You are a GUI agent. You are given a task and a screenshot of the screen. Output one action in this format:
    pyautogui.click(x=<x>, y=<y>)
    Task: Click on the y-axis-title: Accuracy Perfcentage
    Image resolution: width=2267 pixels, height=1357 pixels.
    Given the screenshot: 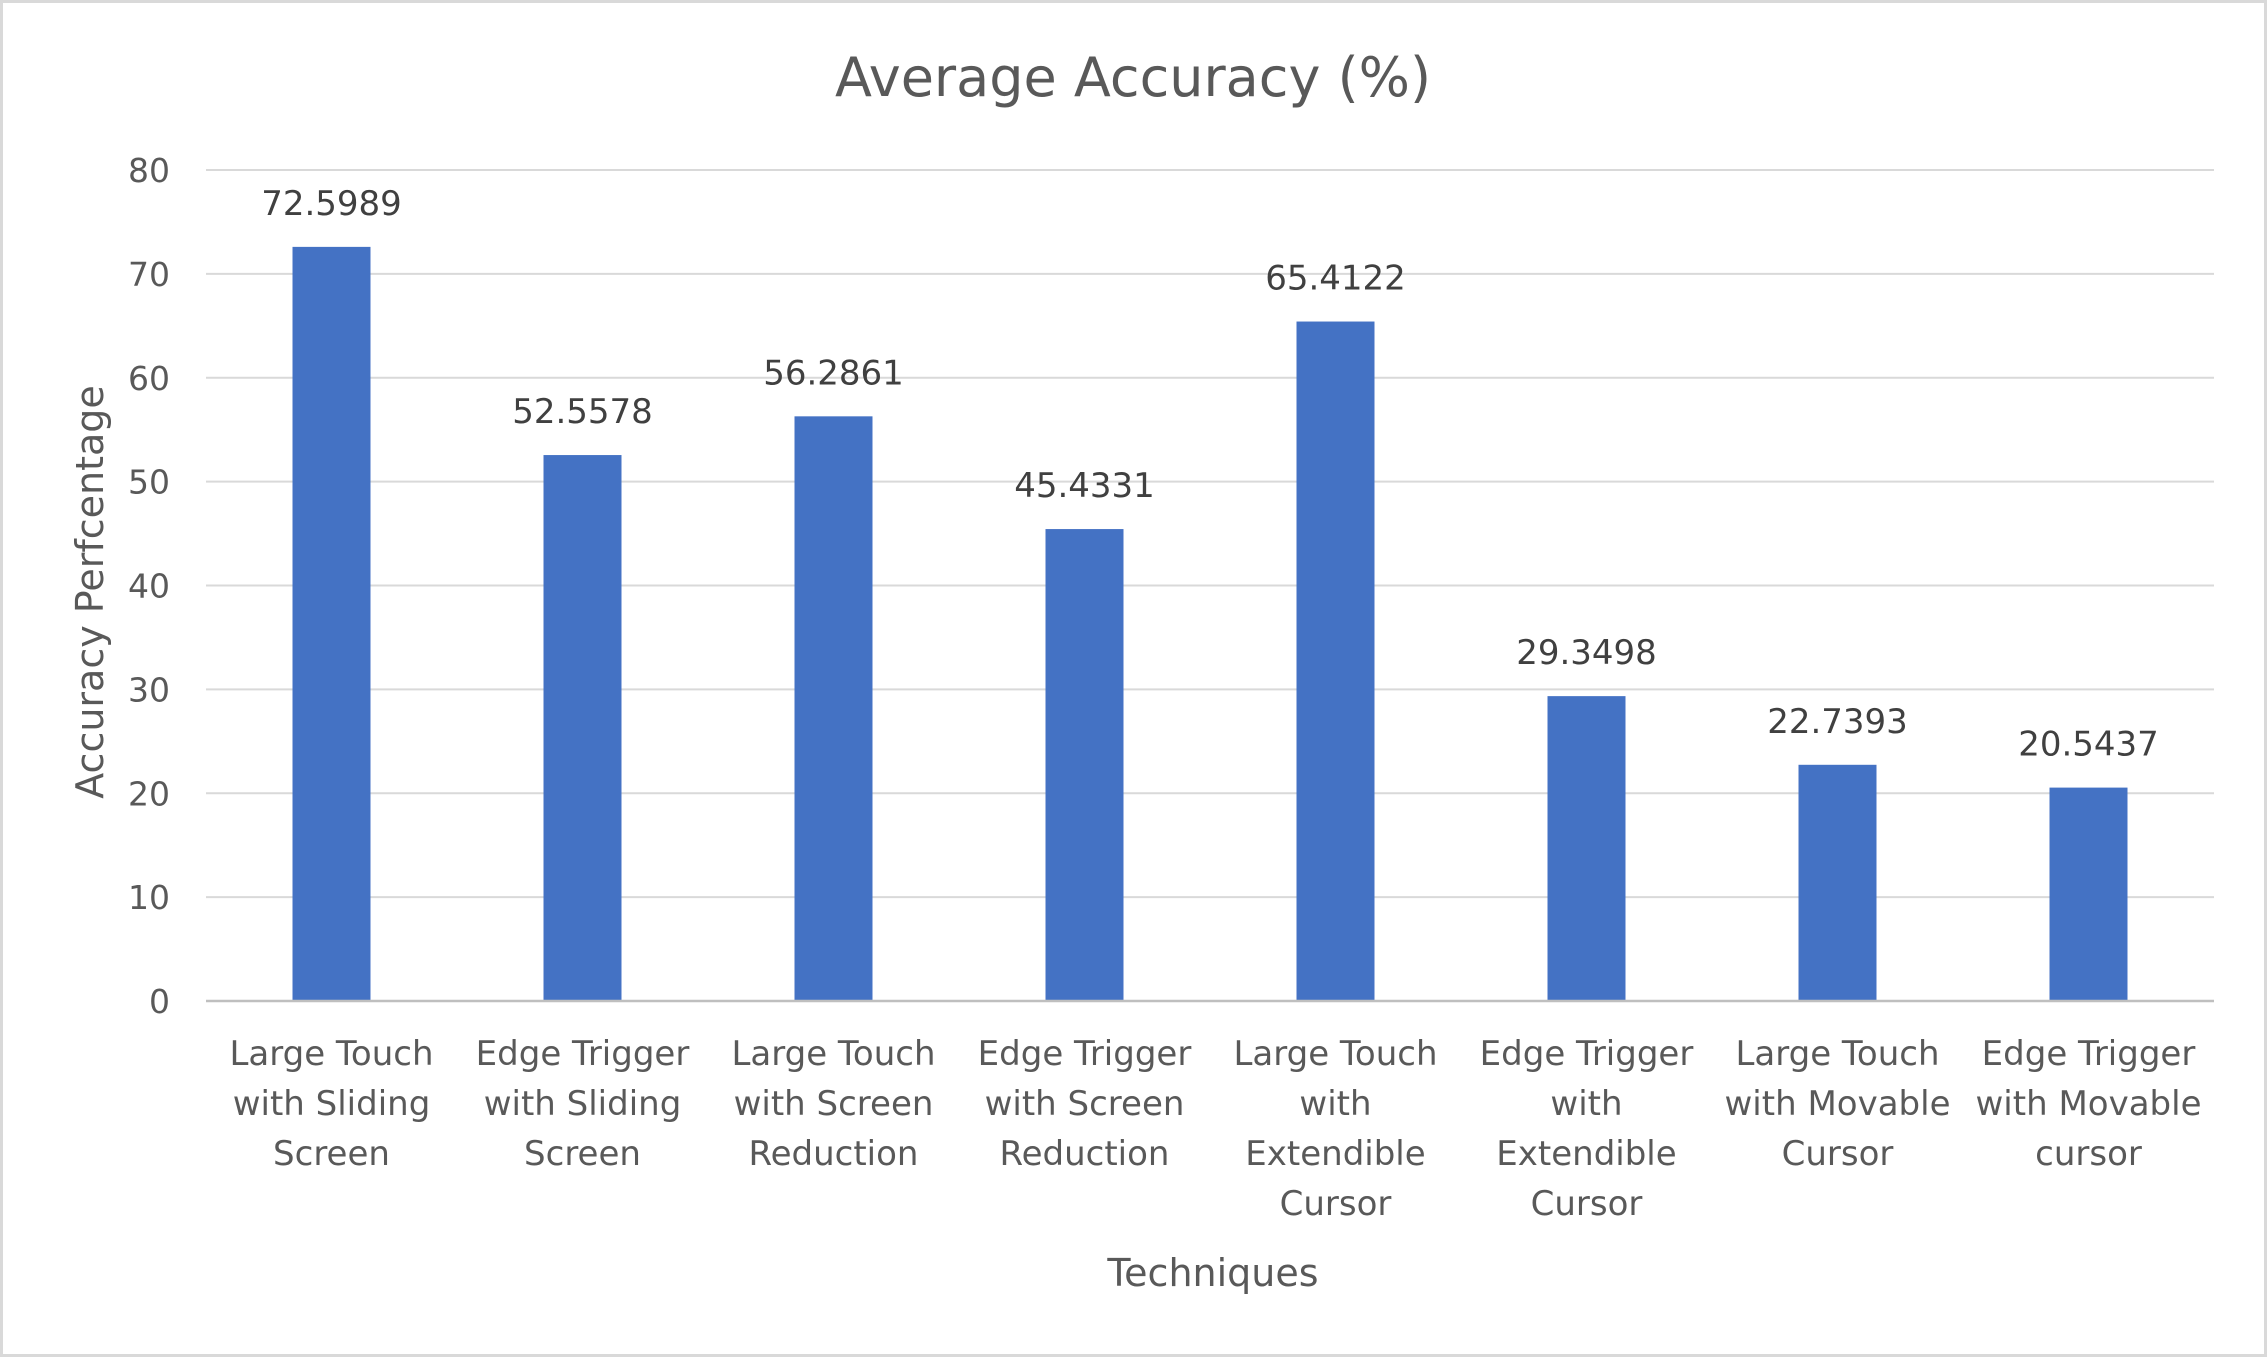 What is the action you would take?
    pyautogui.click(x=90, y=592)
    